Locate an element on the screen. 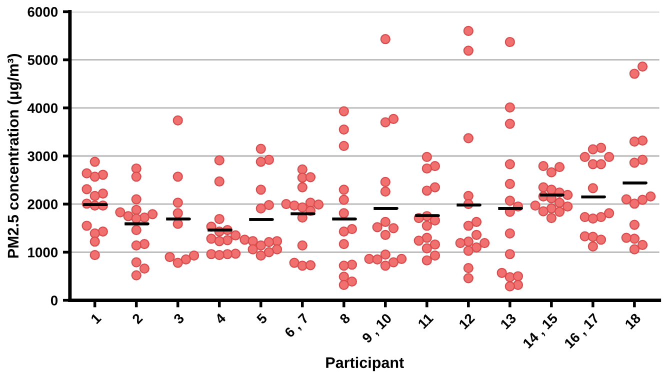  y-tick-label: 4000 is located at coordinates (42, 108).